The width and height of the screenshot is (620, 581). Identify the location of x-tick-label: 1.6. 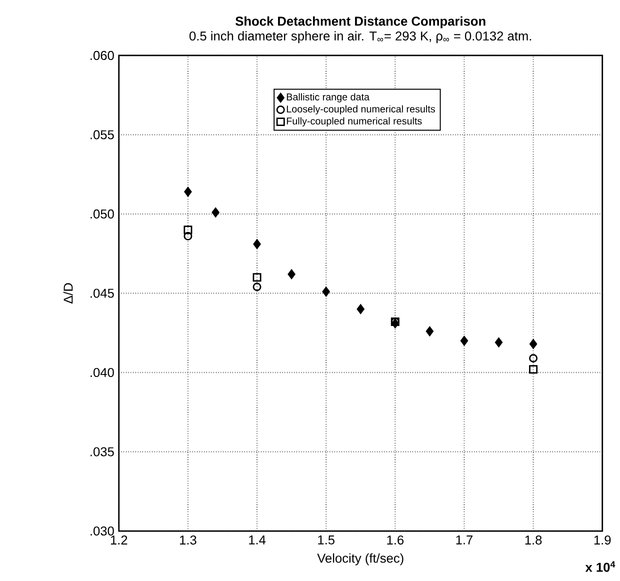
(395, 540).